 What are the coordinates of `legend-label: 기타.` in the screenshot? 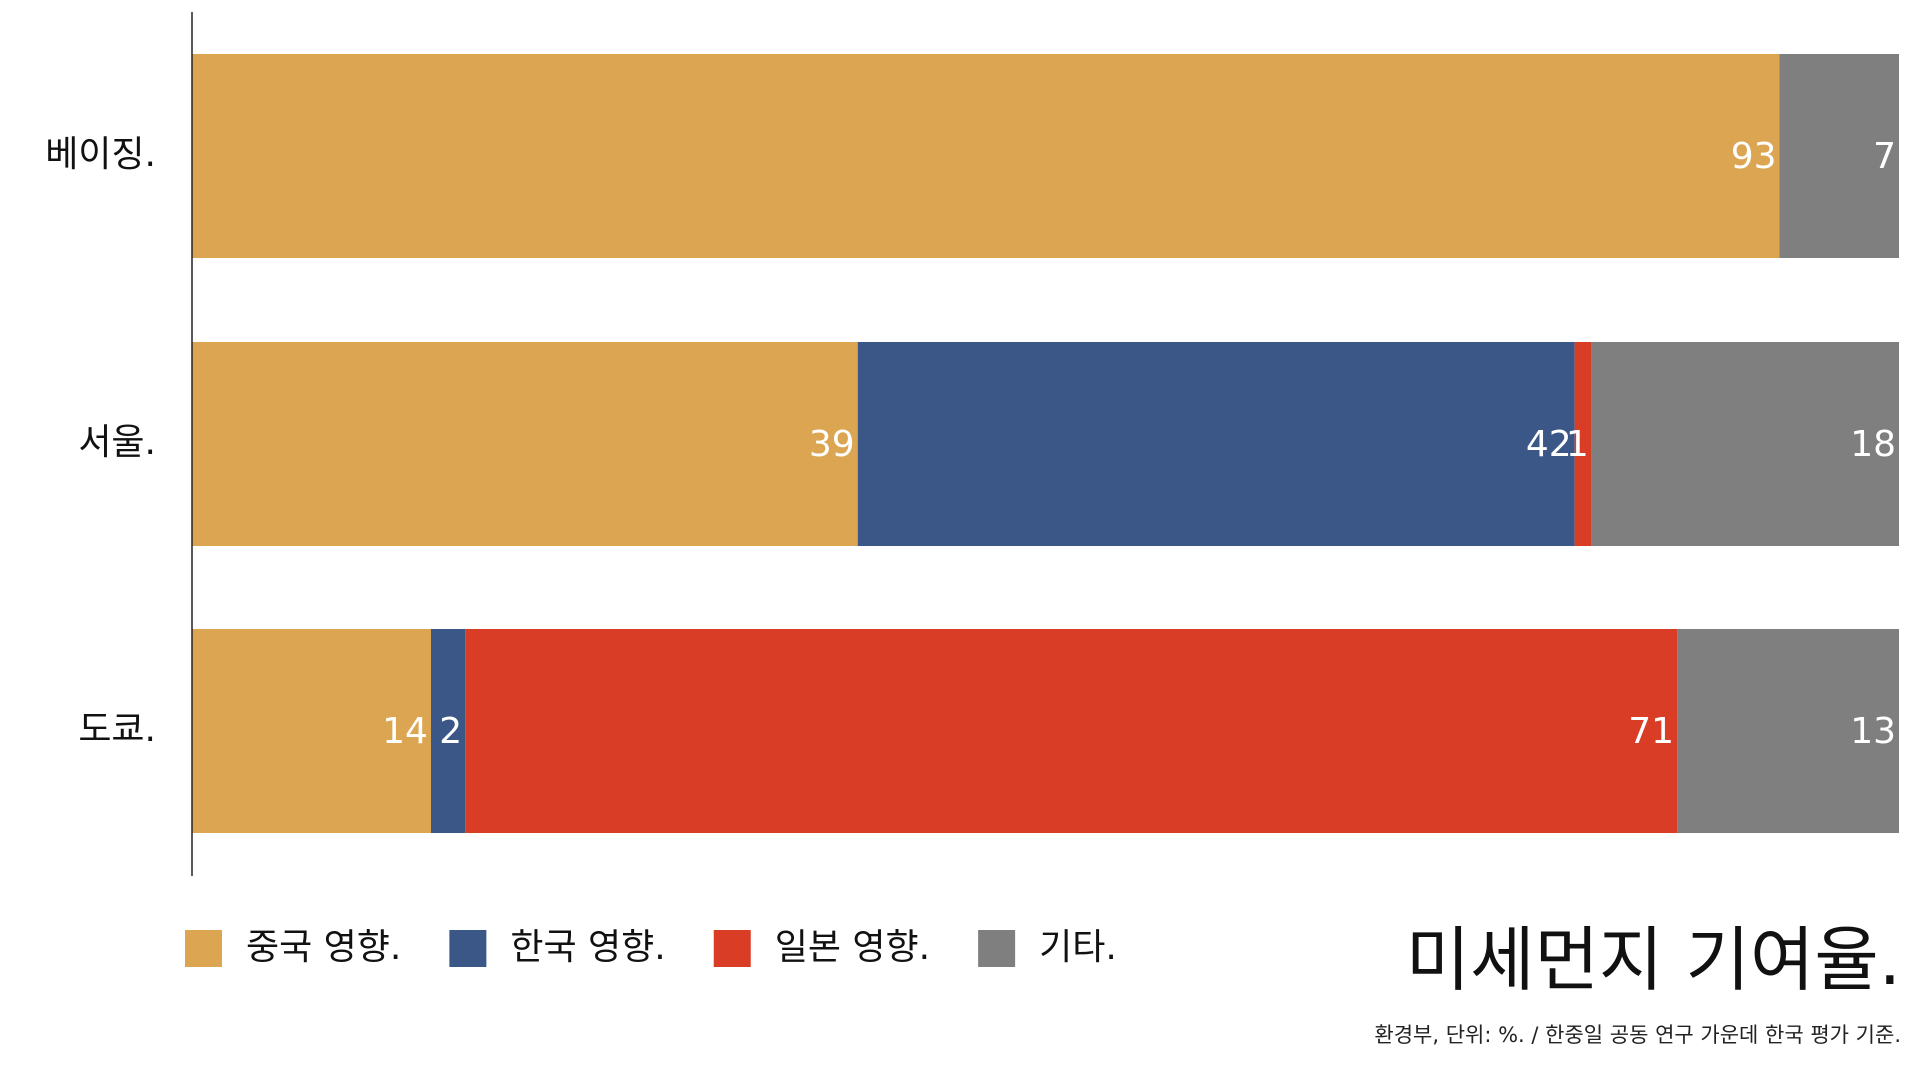 It's located at (1078, 947).